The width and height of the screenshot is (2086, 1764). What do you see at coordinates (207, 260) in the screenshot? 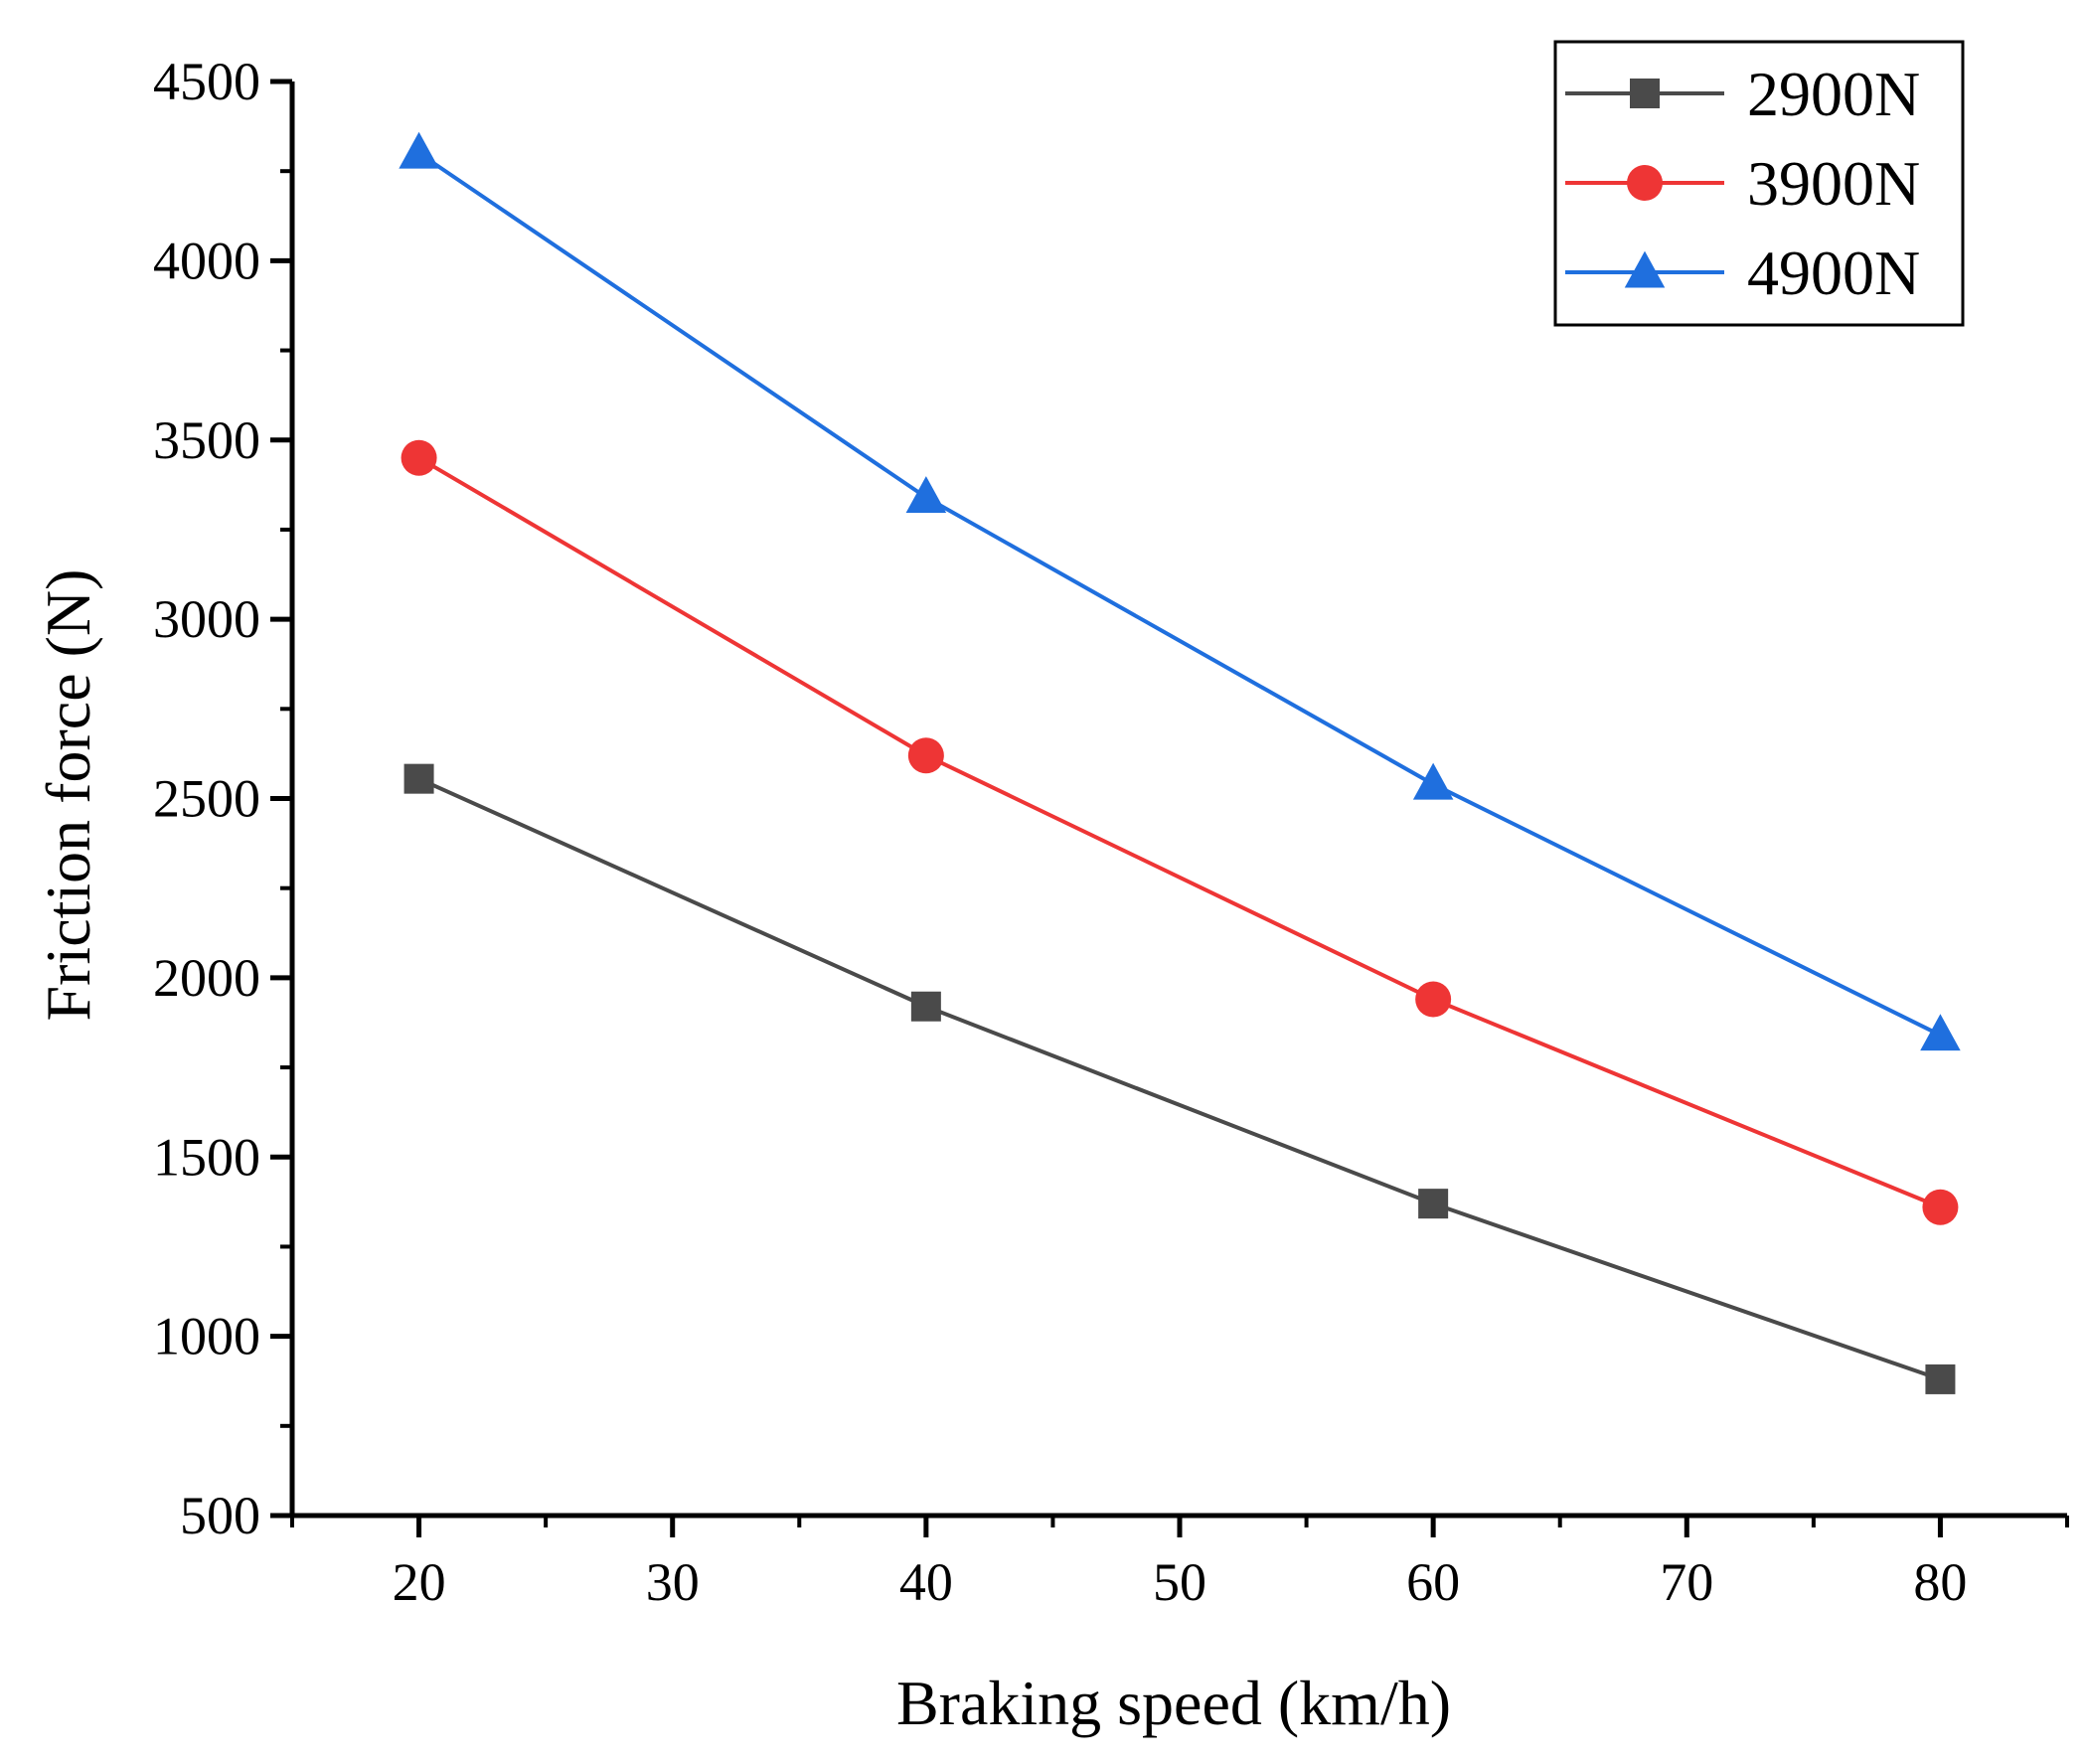
I see `y-tick-label: 4000` at bounding box center [207, 260].